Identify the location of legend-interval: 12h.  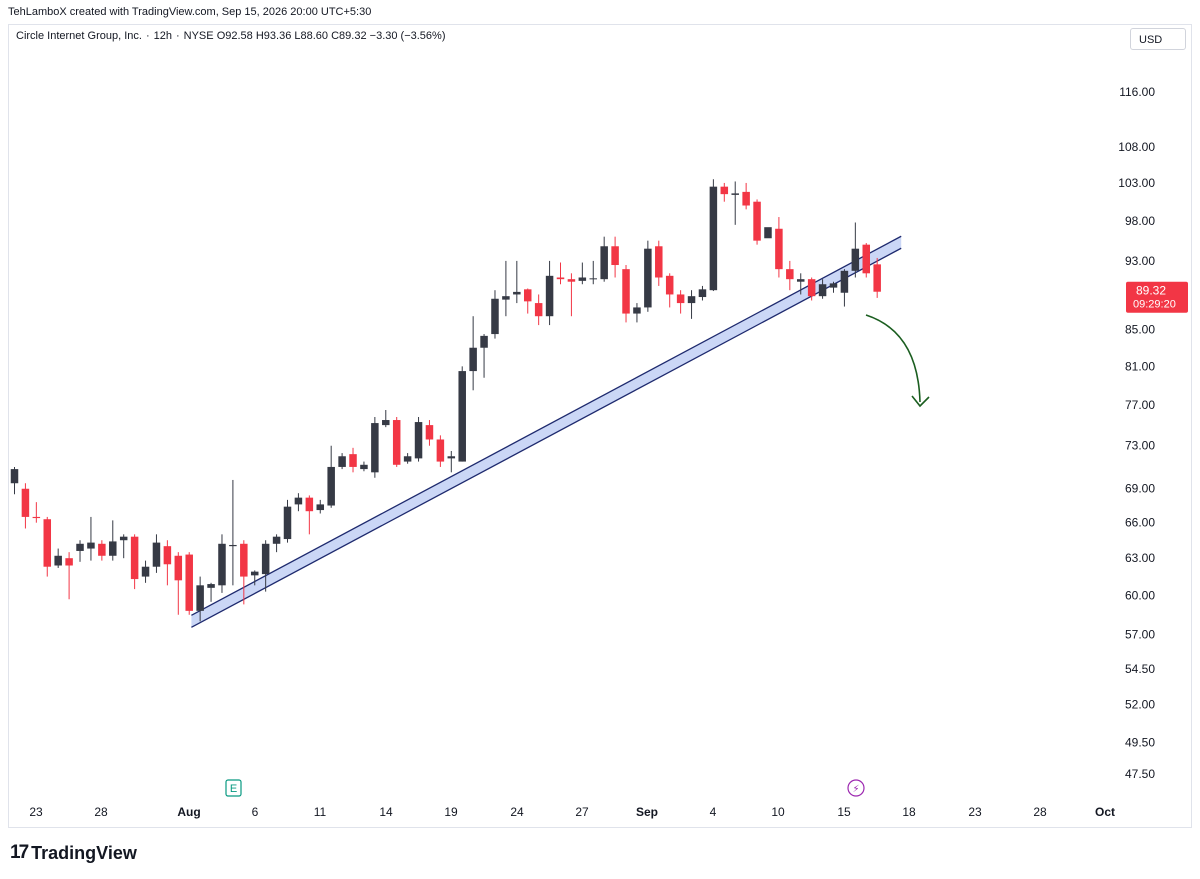
(162, 36).